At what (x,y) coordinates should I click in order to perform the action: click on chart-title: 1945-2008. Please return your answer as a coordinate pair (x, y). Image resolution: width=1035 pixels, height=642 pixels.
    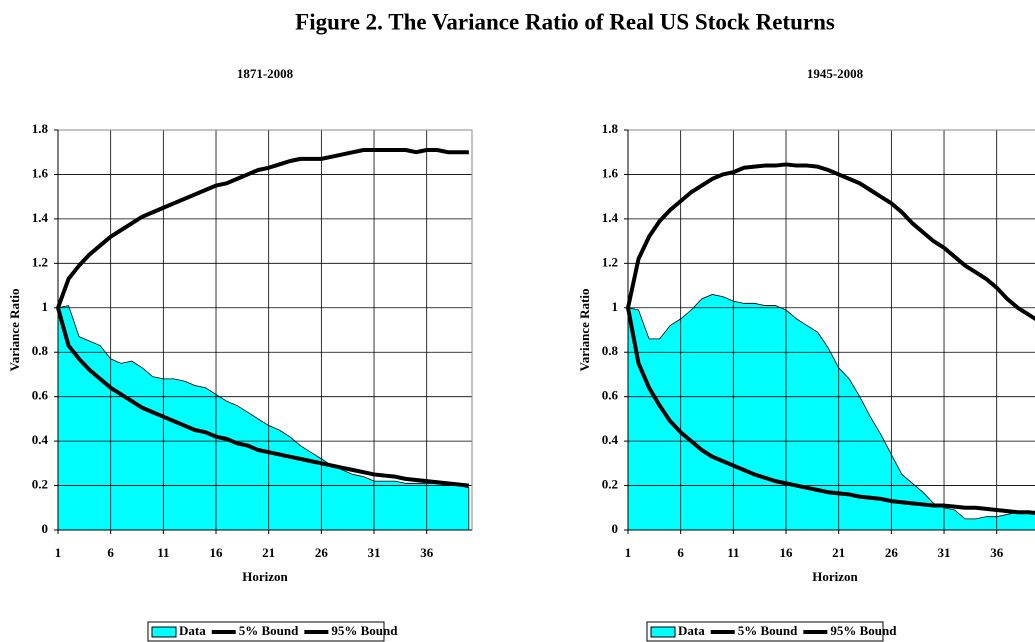
    Looking at the image, I should click on (835, 73).